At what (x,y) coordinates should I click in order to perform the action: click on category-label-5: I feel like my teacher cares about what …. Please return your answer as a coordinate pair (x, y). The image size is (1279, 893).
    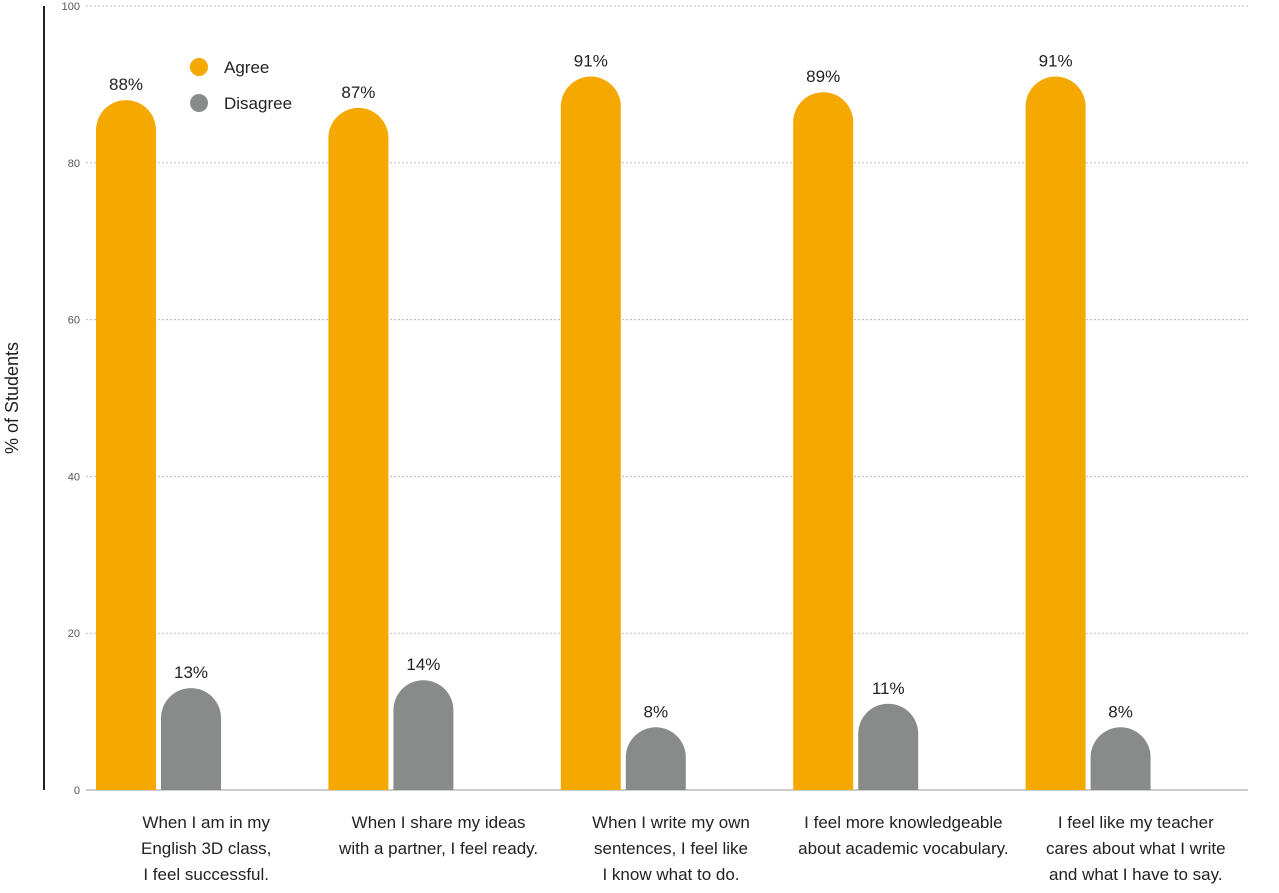
    Looking at the image, I should click on (1136, 848).